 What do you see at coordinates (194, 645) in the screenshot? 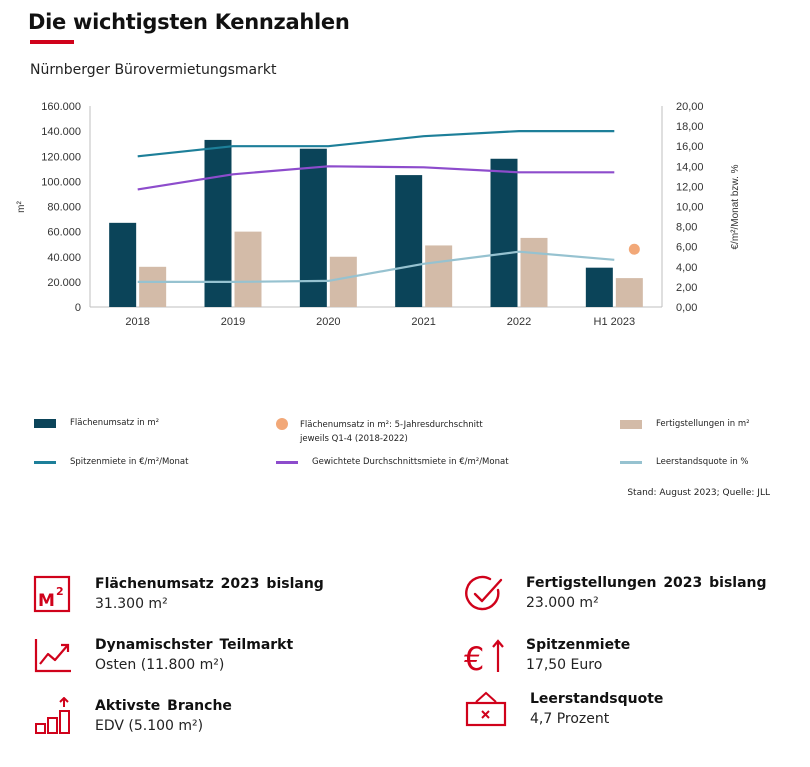
I see `kpi-label: Dynamischster Teilmarkt` at bounding box center [194, 645].